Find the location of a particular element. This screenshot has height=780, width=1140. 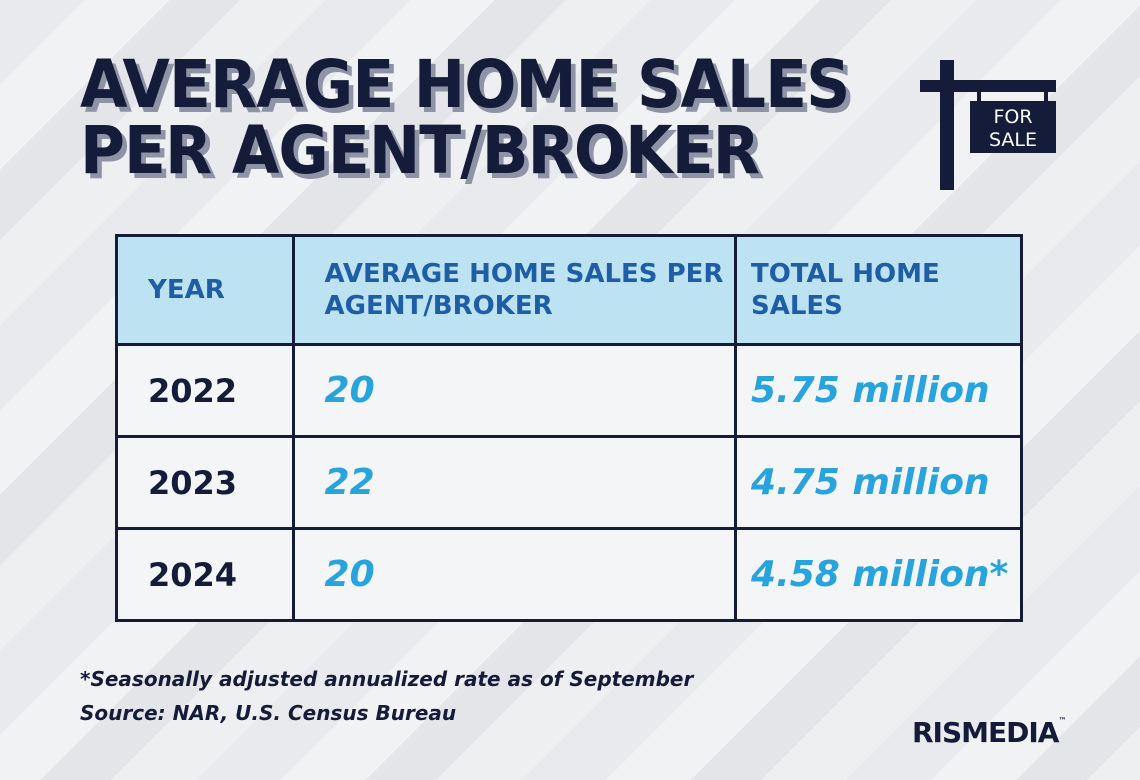

source: Source: NAR, U.S. Census Bureau is located at coordinates (268, 713).